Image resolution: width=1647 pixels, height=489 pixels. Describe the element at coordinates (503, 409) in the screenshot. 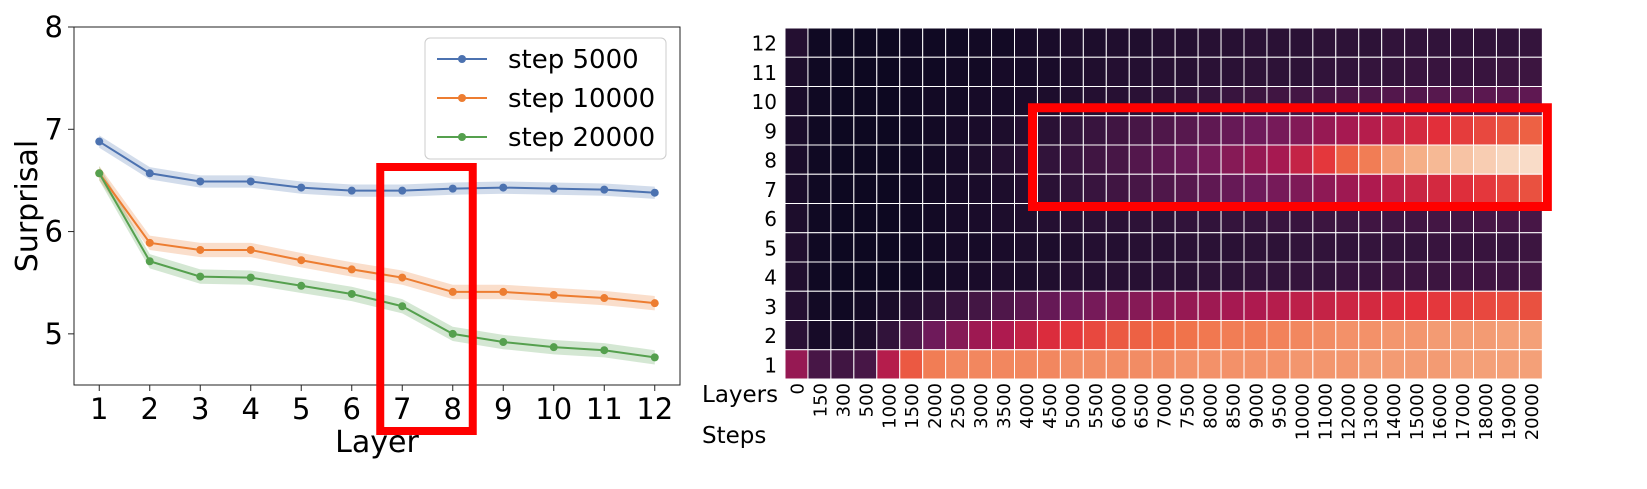

I see `x-tick-label: 9` at that location.